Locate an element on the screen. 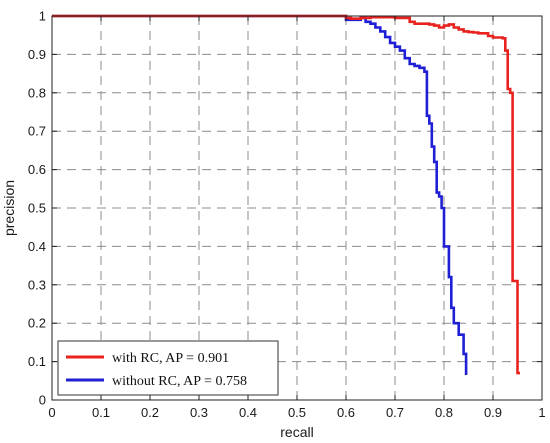  y-tick-label: 1 is located at coordinates (42, 16).